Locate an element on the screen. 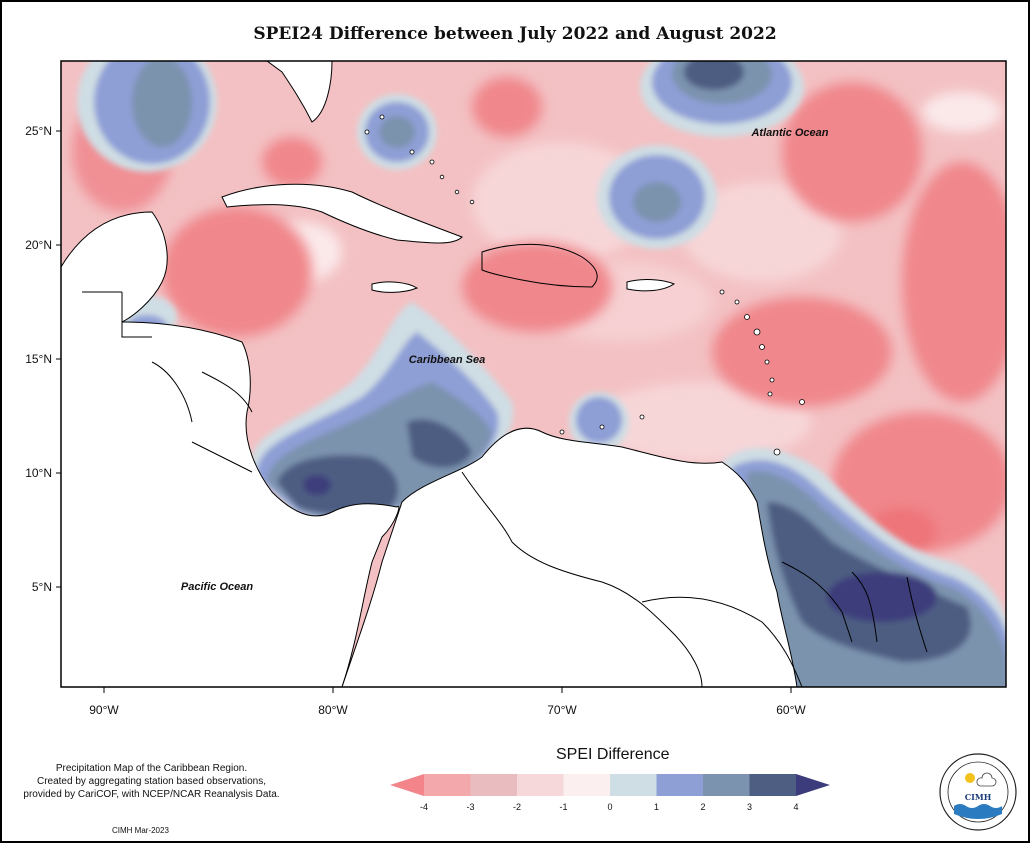 The height and width of the screenshot is (843, 1030). legend-tick-label: -1 is located at coordinates (563, 807).